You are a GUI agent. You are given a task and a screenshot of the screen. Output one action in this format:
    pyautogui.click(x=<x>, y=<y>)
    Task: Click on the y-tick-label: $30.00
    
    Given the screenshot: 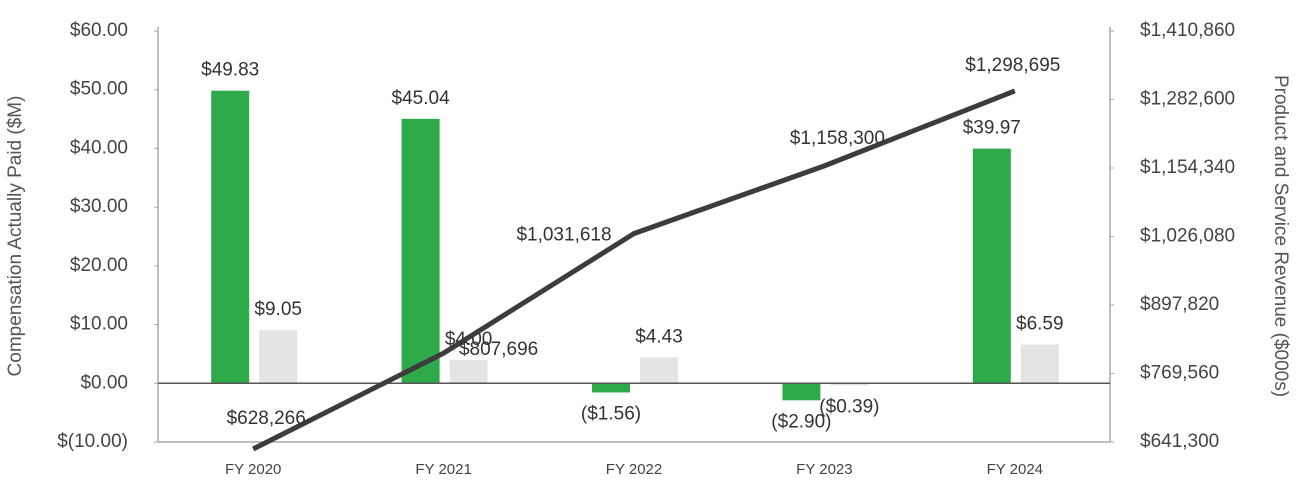 What is the action you would take?
    pyautogui.click(x=99, y=206)
    